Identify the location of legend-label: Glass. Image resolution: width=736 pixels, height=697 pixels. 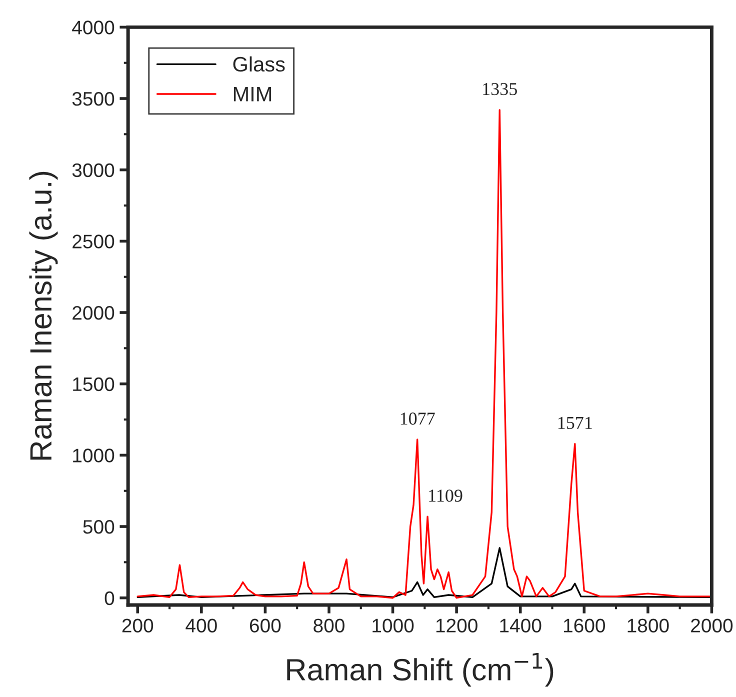
(259, 64).